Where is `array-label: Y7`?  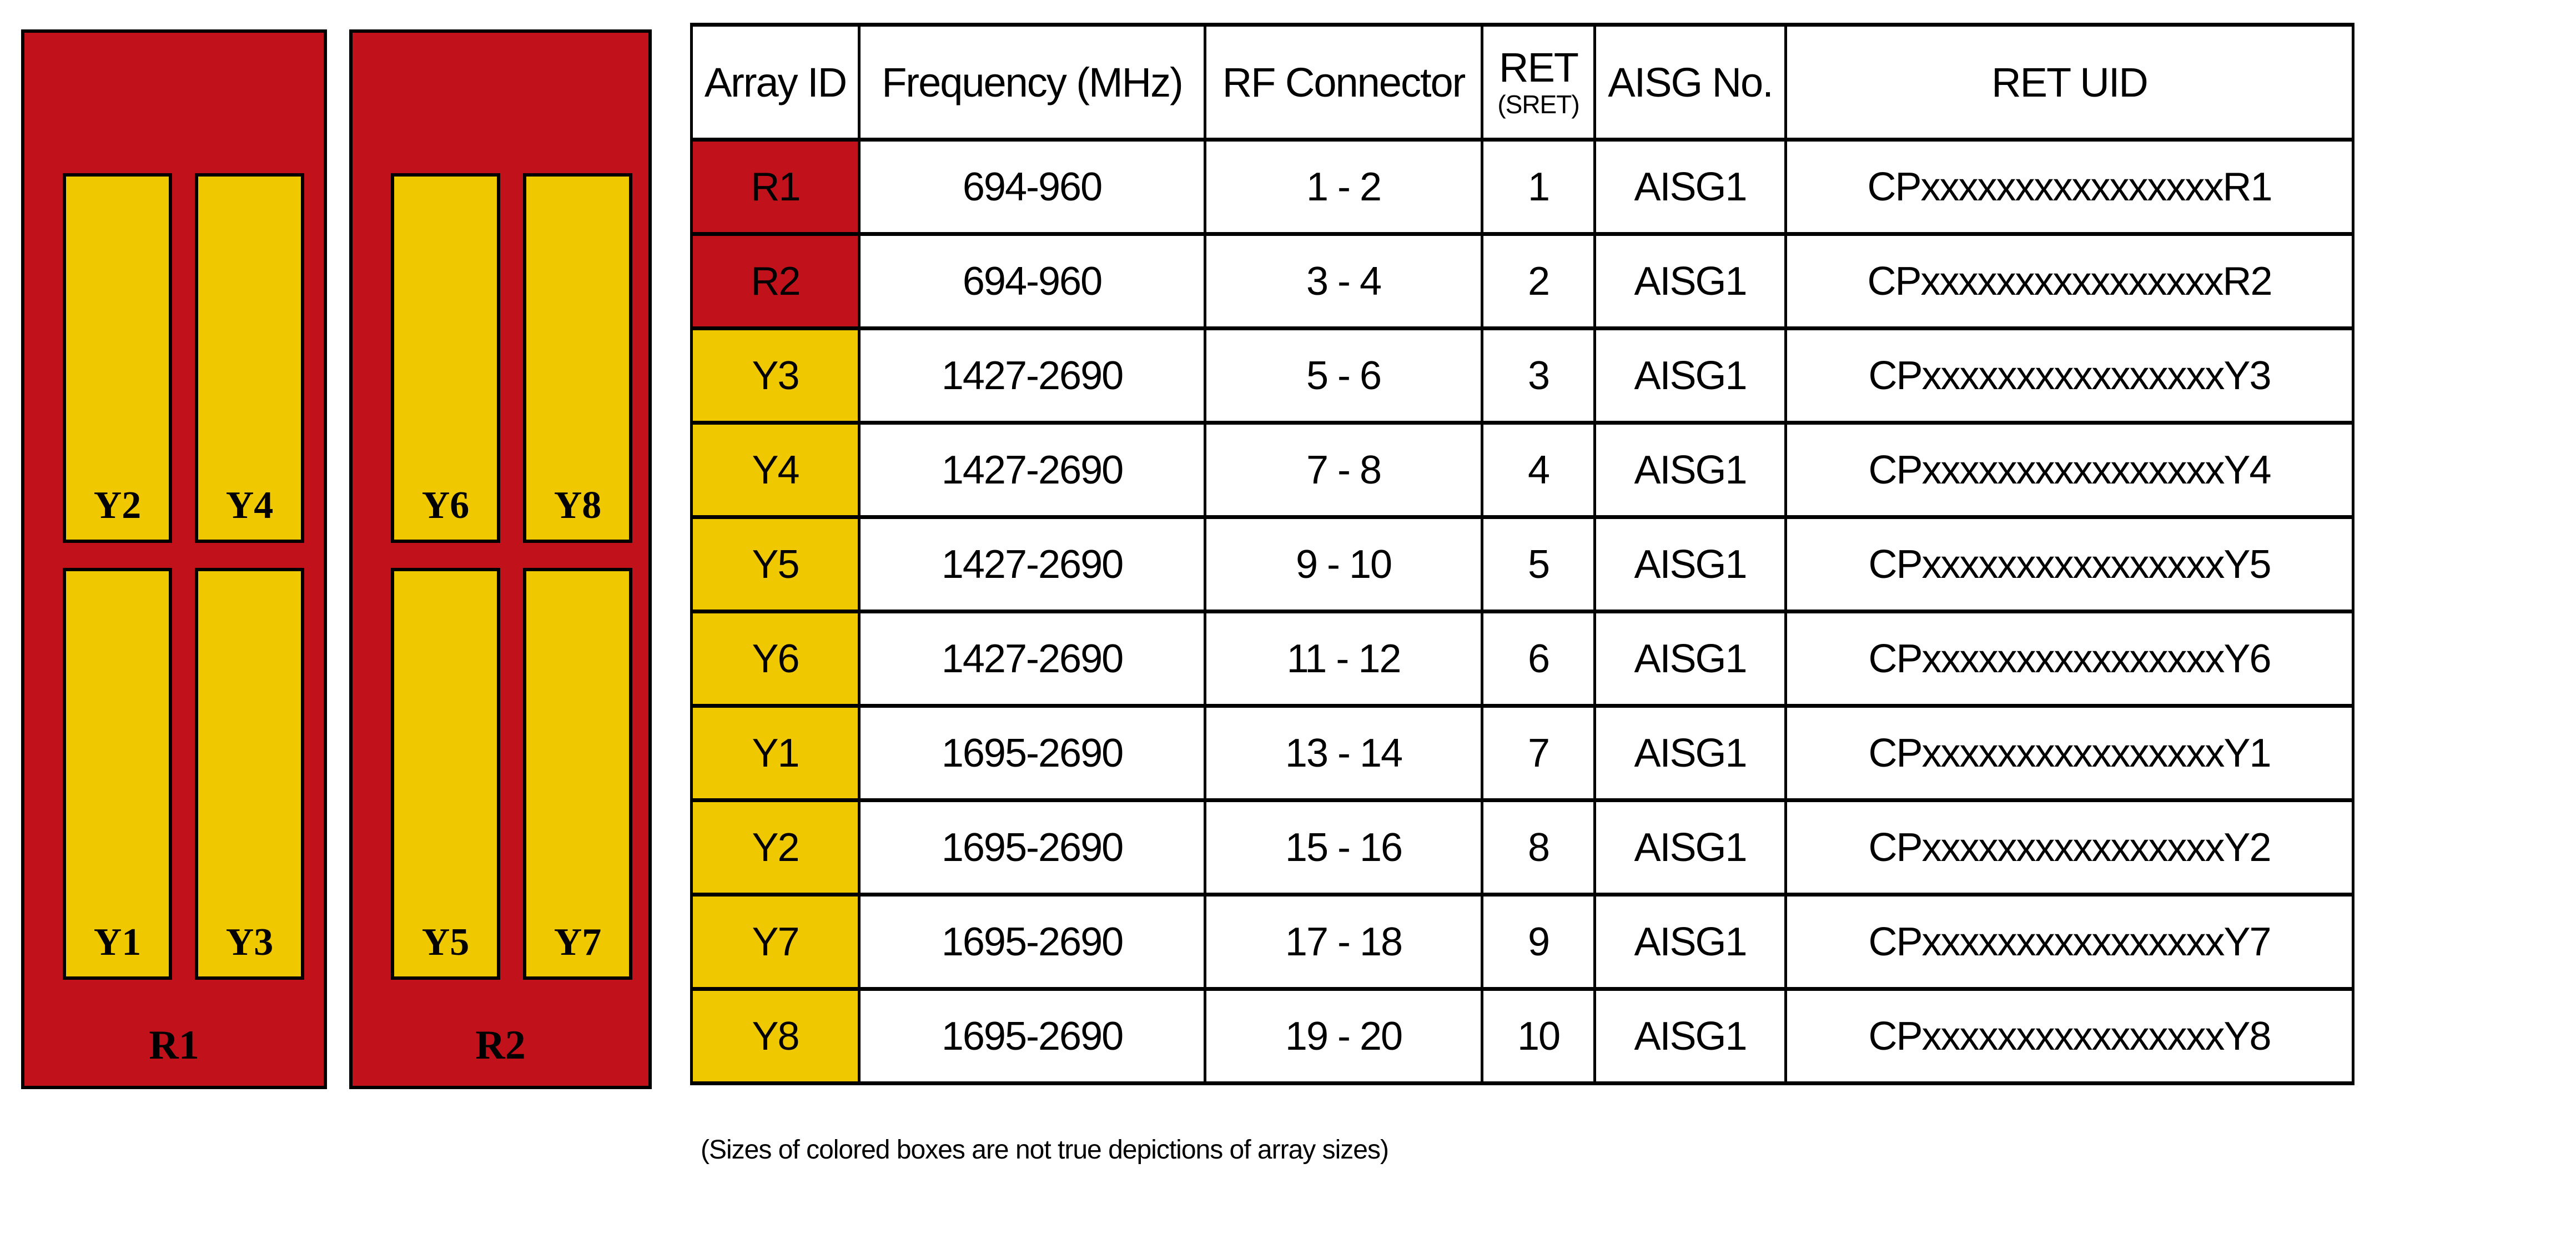
array-label: Y7 is located at coordinates (578, 942).